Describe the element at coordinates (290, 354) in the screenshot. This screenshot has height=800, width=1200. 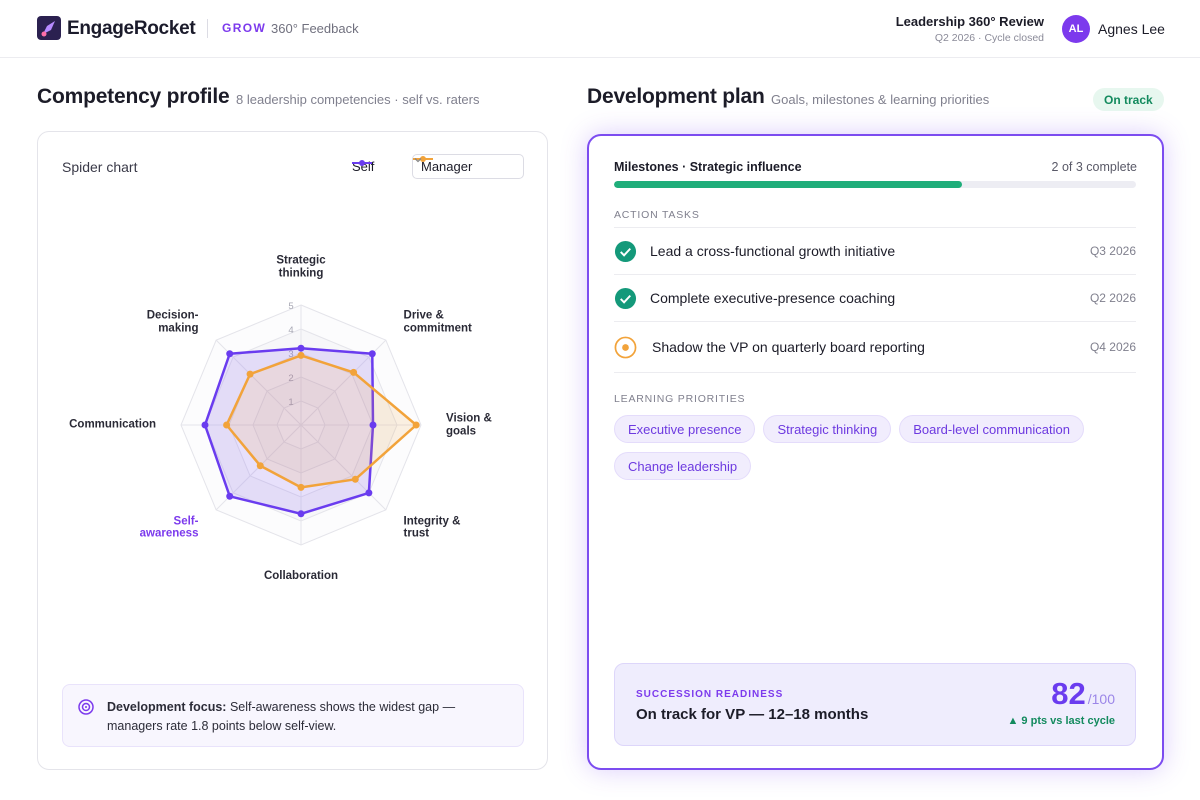
I see `r-tick-label: 3` at that location.